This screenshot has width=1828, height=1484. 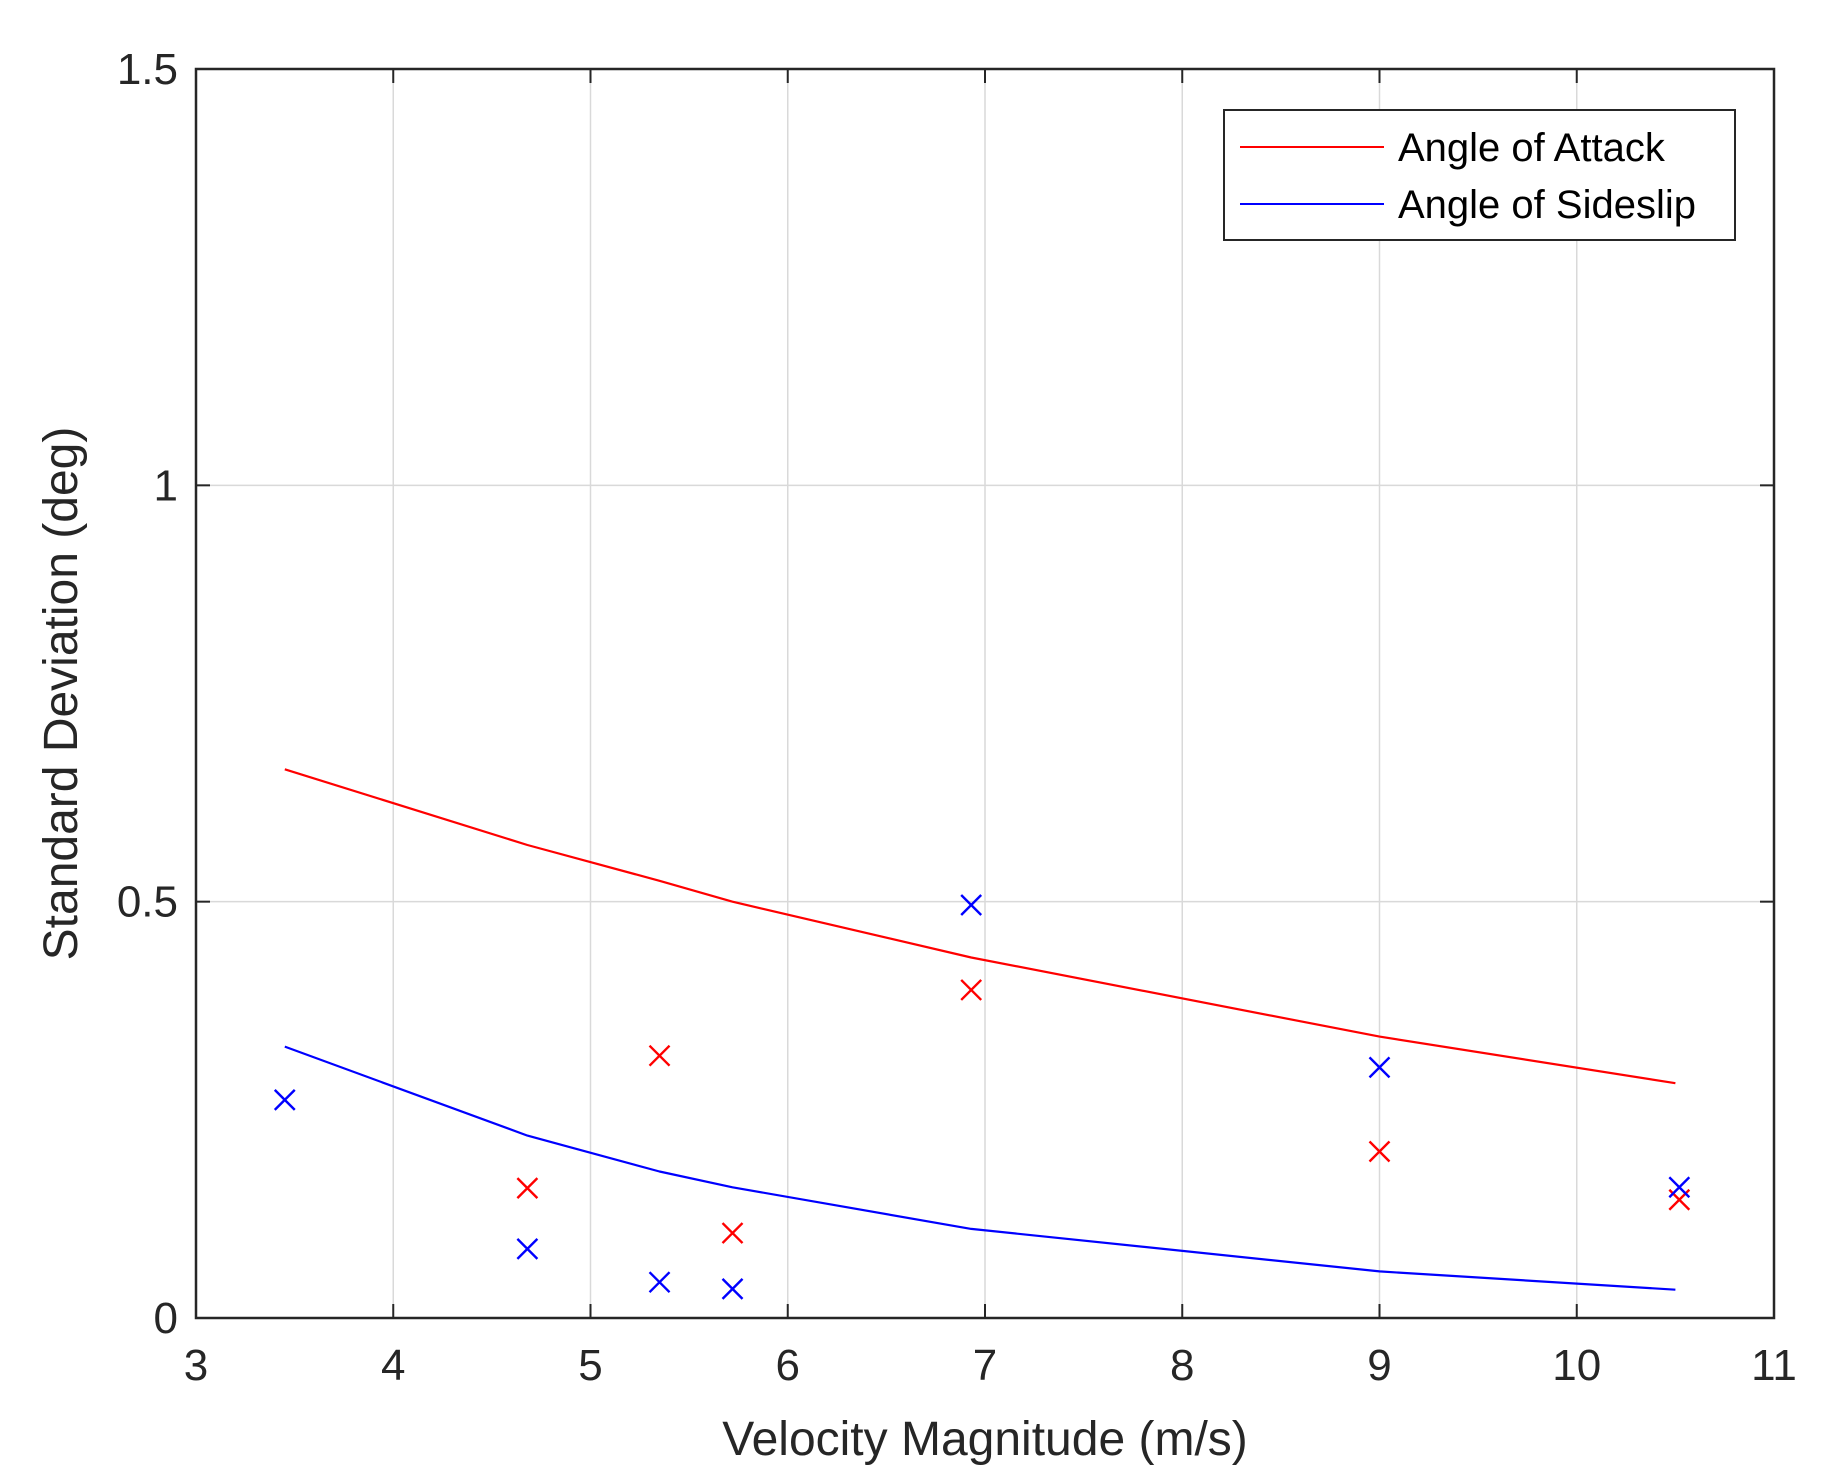 I want to click on legend: Angle of Attack Angle of Sideslip, so click(x=1479, y=175).